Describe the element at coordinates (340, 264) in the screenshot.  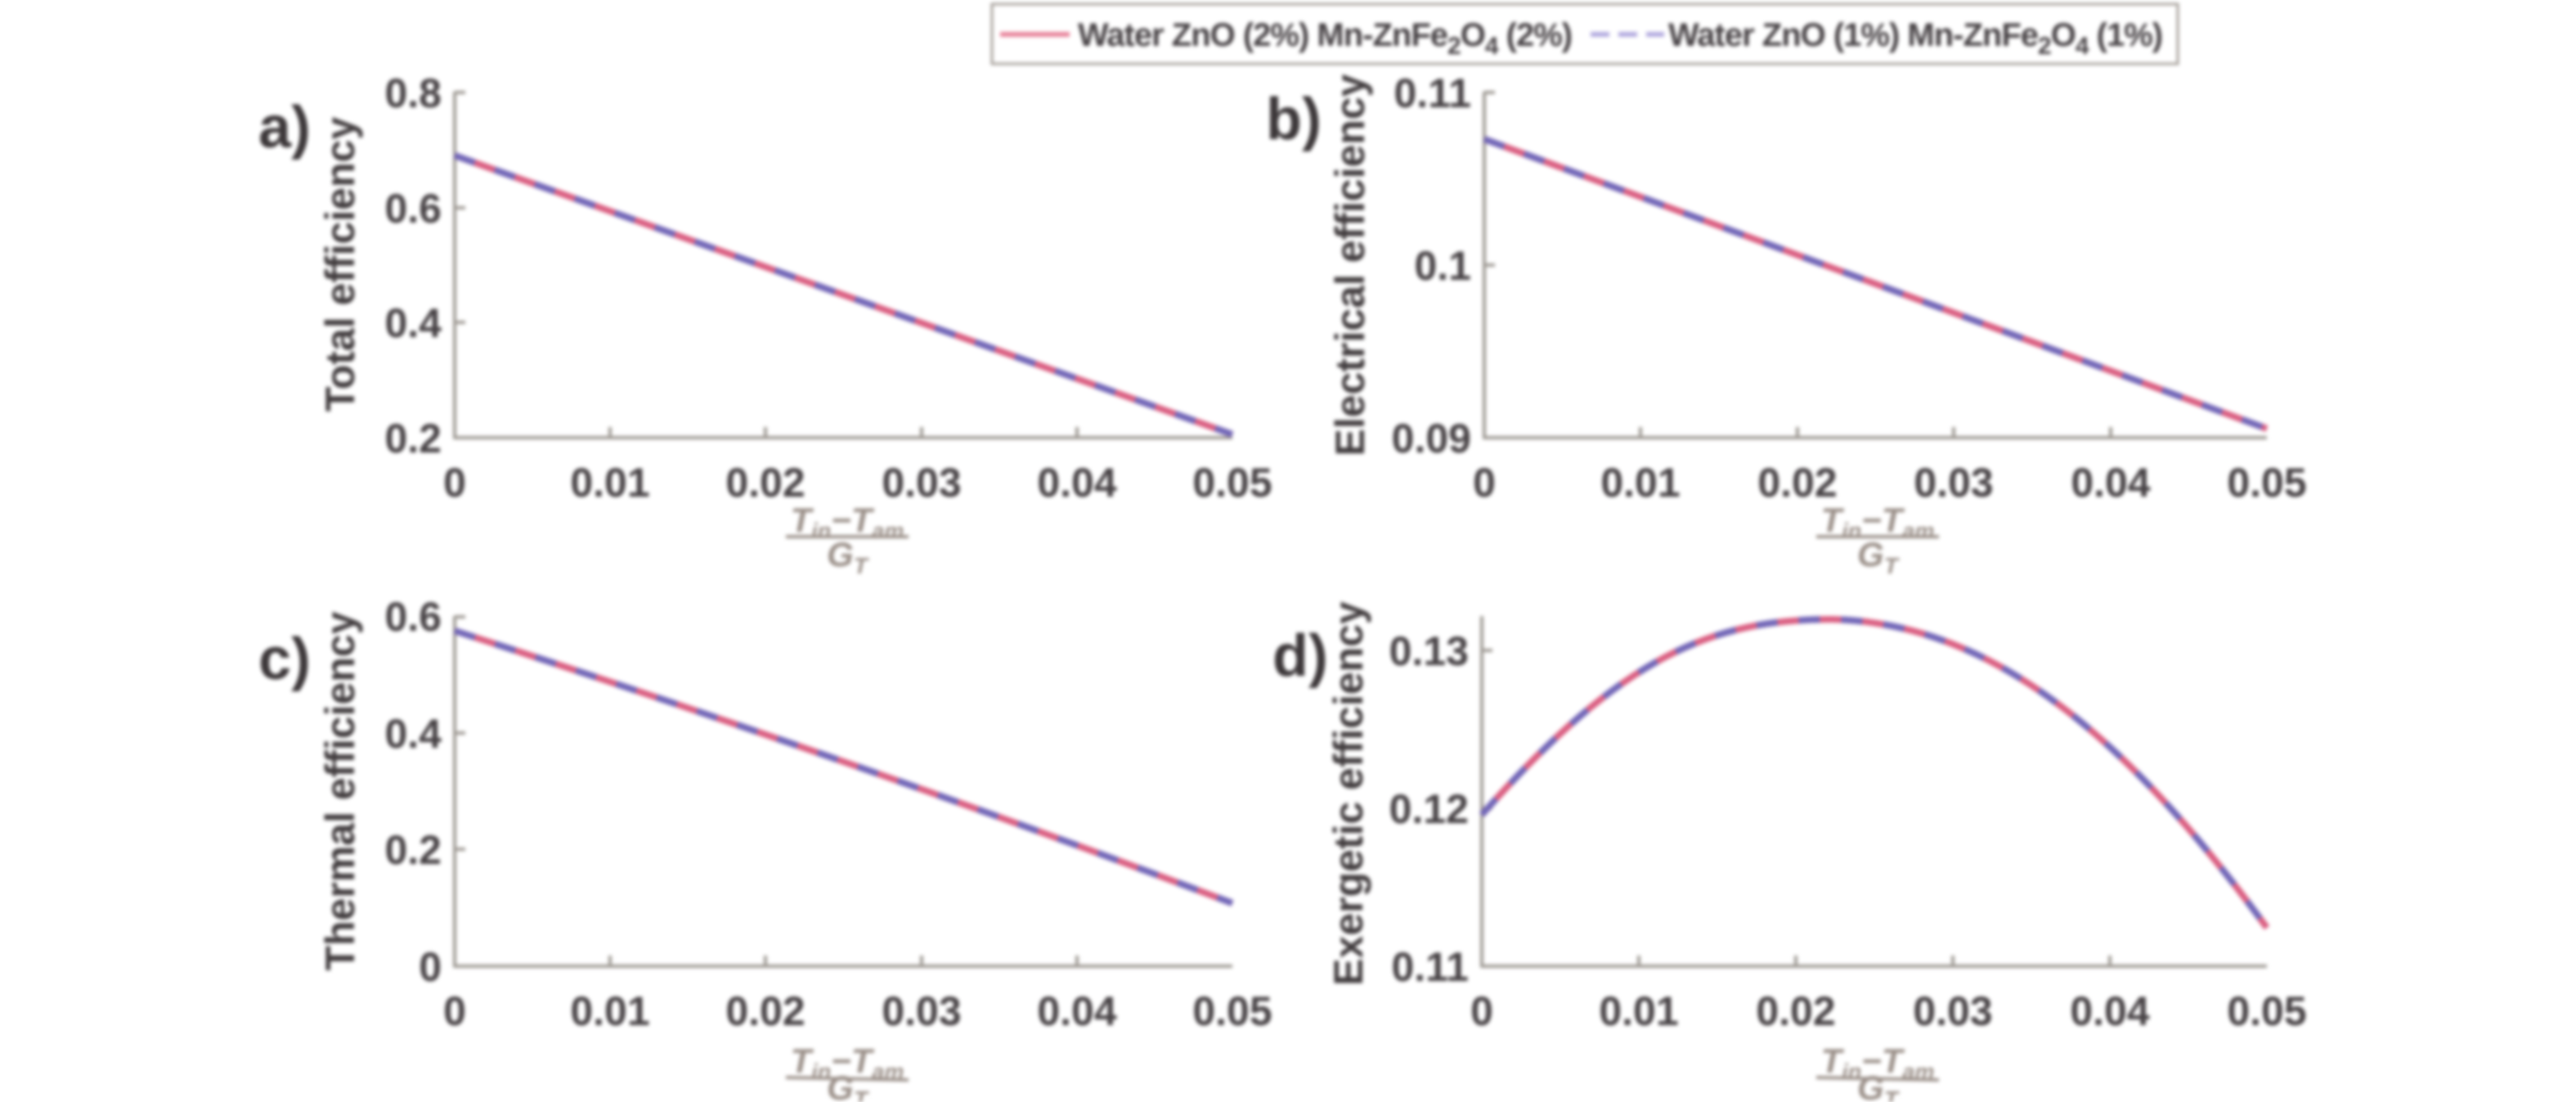
I see `svg-text: Total efficiency` at that location.